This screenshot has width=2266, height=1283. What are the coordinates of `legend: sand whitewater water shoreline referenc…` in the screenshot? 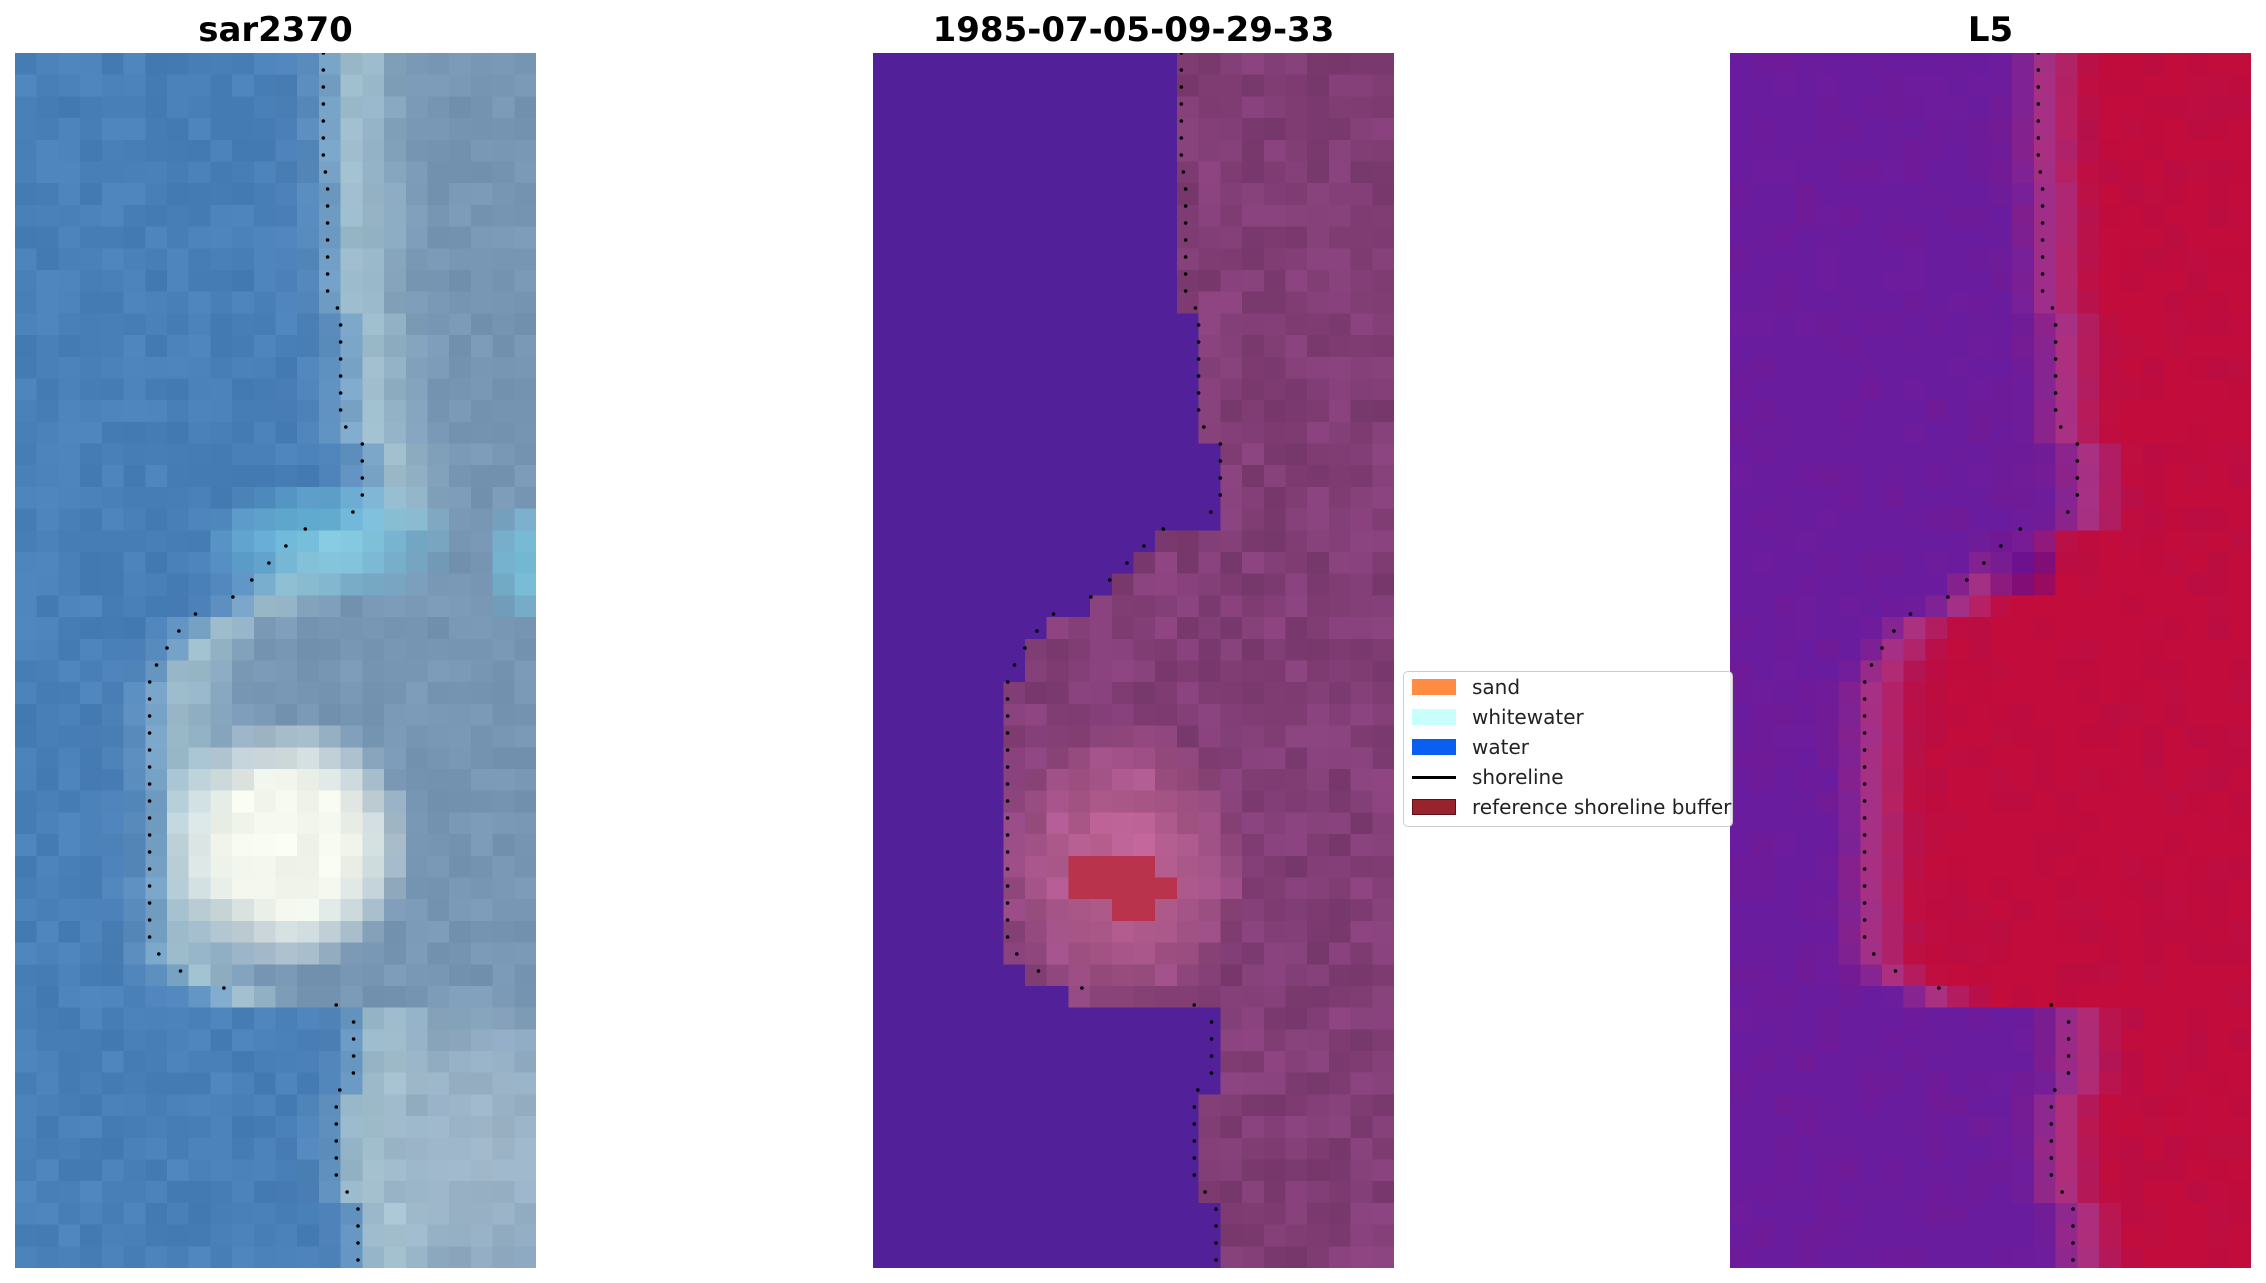 It's located at (1568, 749).